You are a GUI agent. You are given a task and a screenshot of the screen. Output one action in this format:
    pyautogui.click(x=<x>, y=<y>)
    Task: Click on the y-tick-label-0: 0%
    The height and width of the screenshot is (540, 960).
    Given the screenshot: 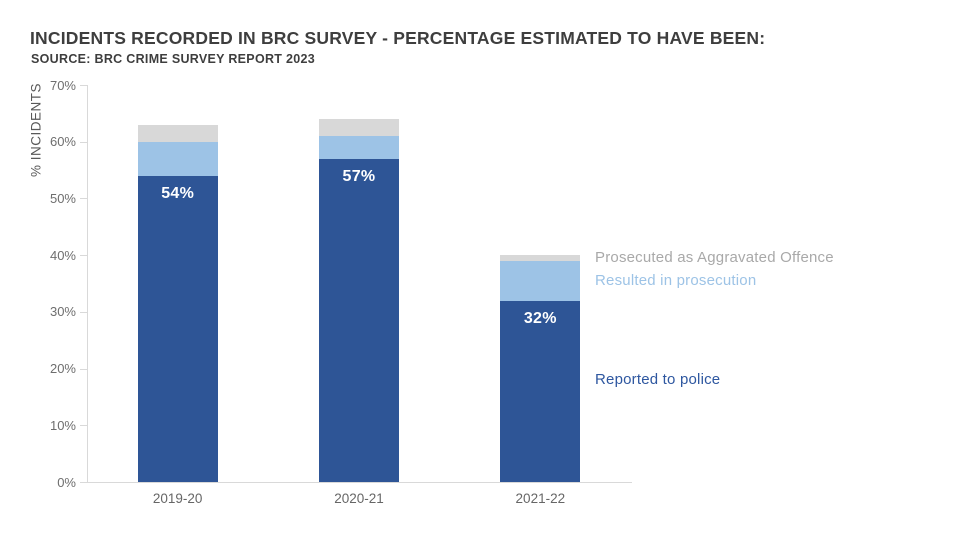 What is the action you would take?
    pyautogui.click(x=66, y=482)
    